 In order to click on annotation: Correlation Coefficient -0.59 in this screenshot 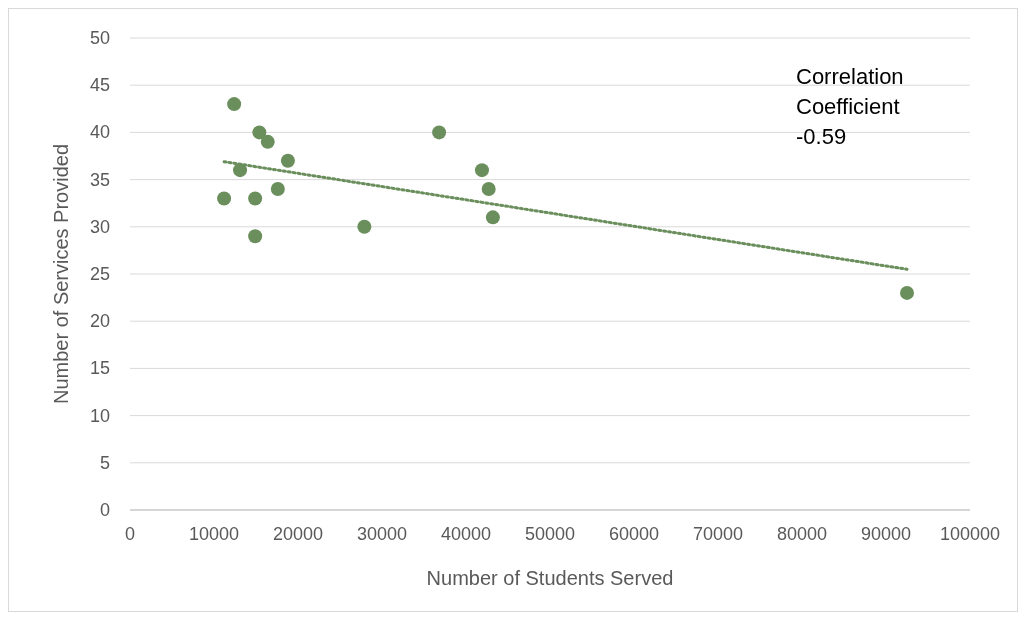, I will do `click(850, 106)`.